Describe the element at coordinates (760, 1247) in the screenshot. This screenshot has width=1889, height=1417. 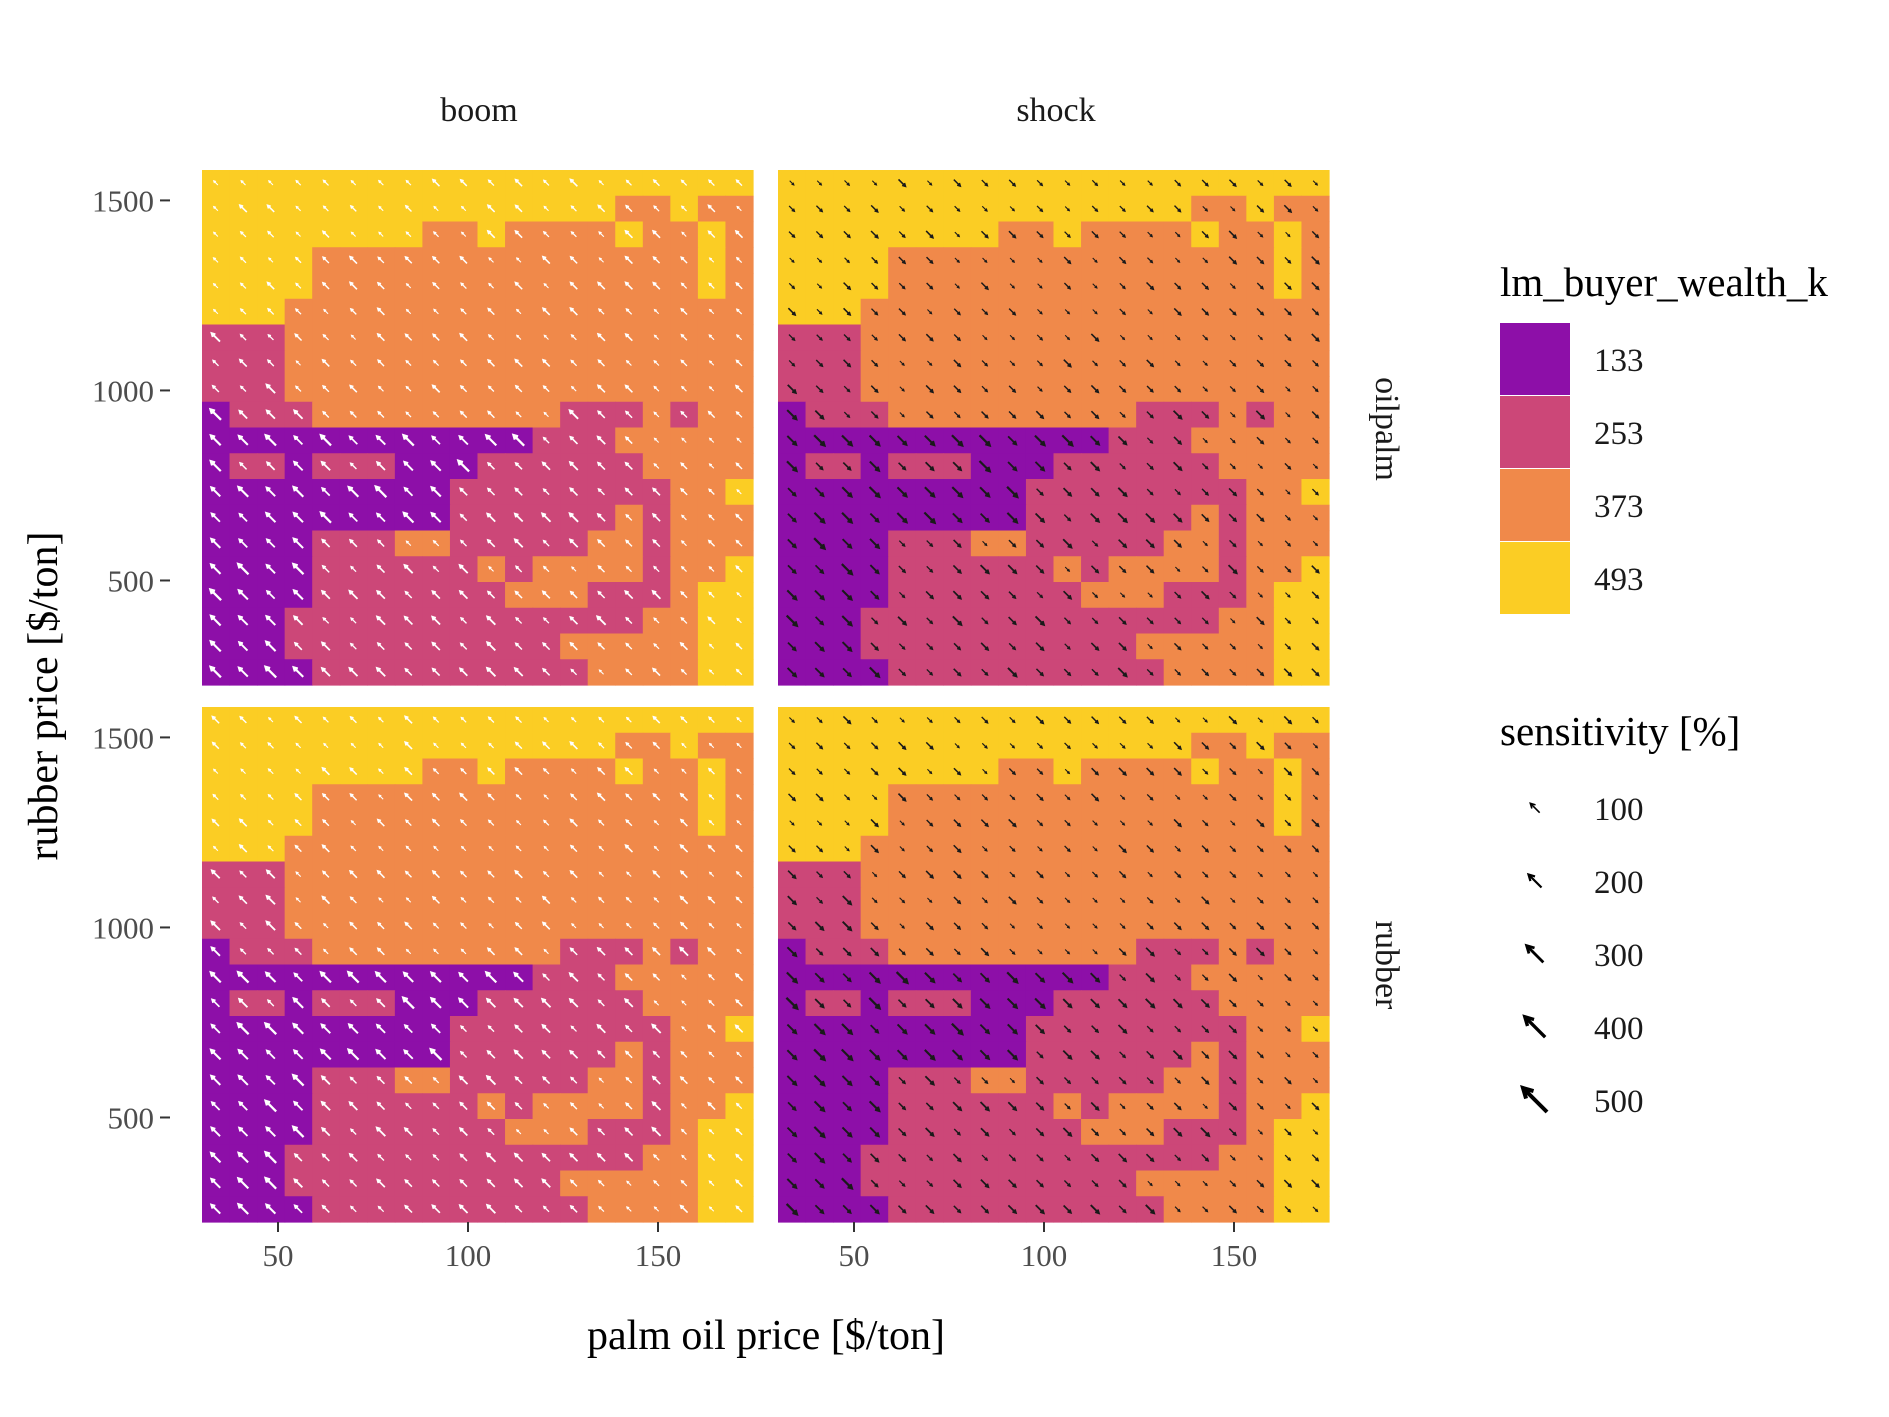
I see `x-axis: 50 100 150 50 100 150` at that location.